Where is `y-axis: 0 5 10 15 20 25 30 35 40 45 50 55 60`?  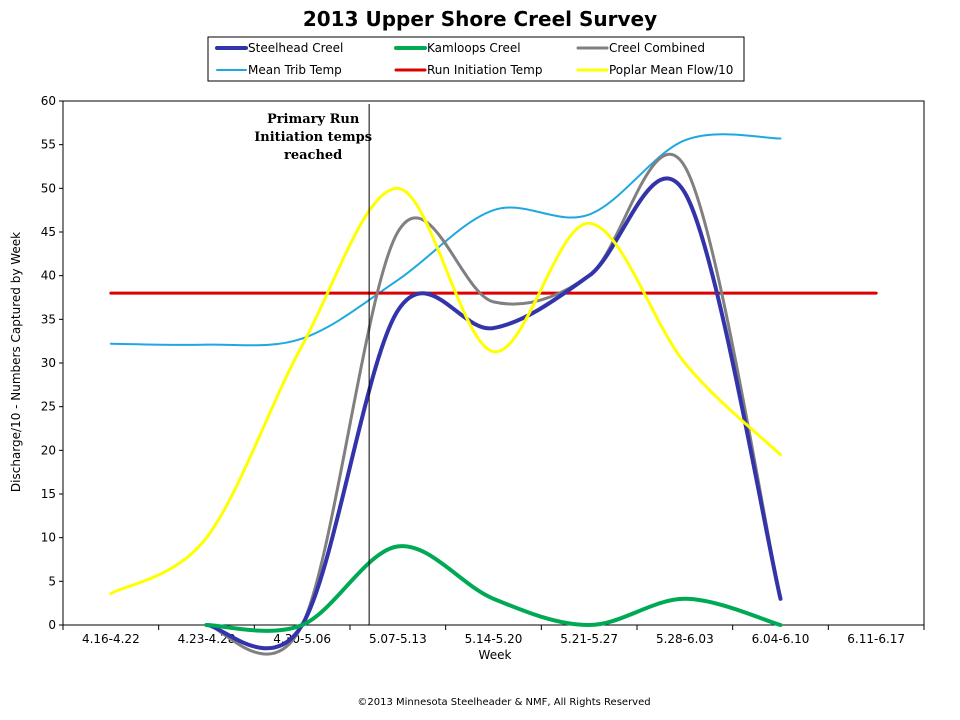
y-axis: 0 5 10 15 20 25 30 35 40 45 50 55 60 is located at coordinates (52, 363).